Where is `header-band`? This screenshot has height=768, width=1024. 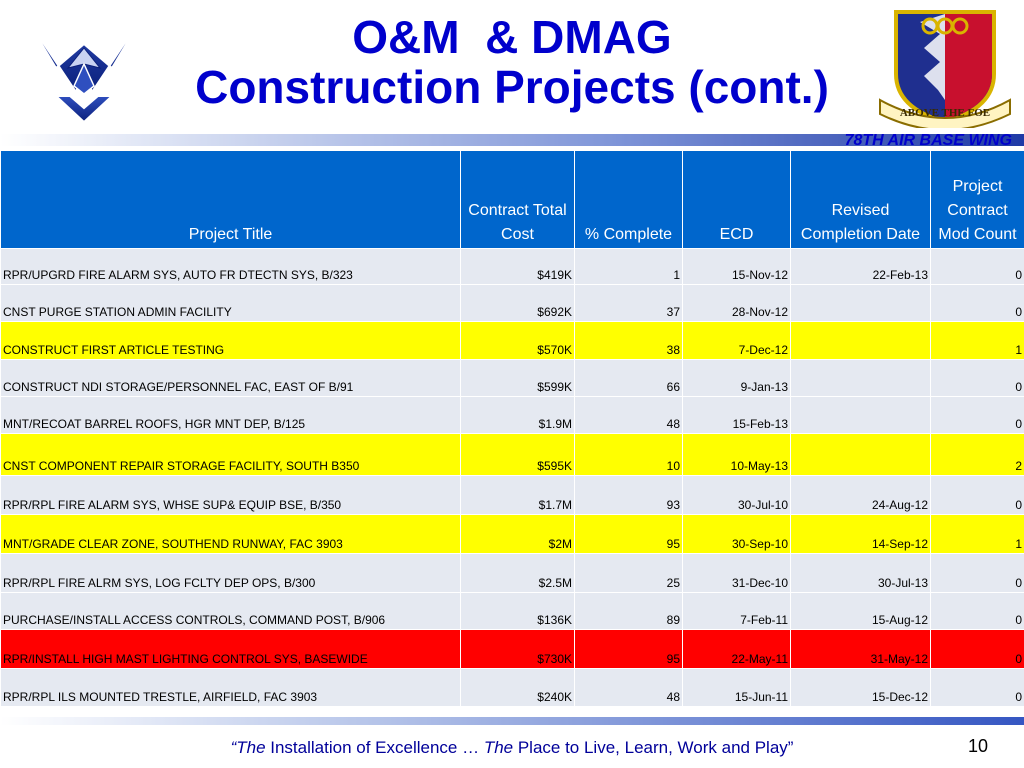
header-band is located at coordinates (512, 140).